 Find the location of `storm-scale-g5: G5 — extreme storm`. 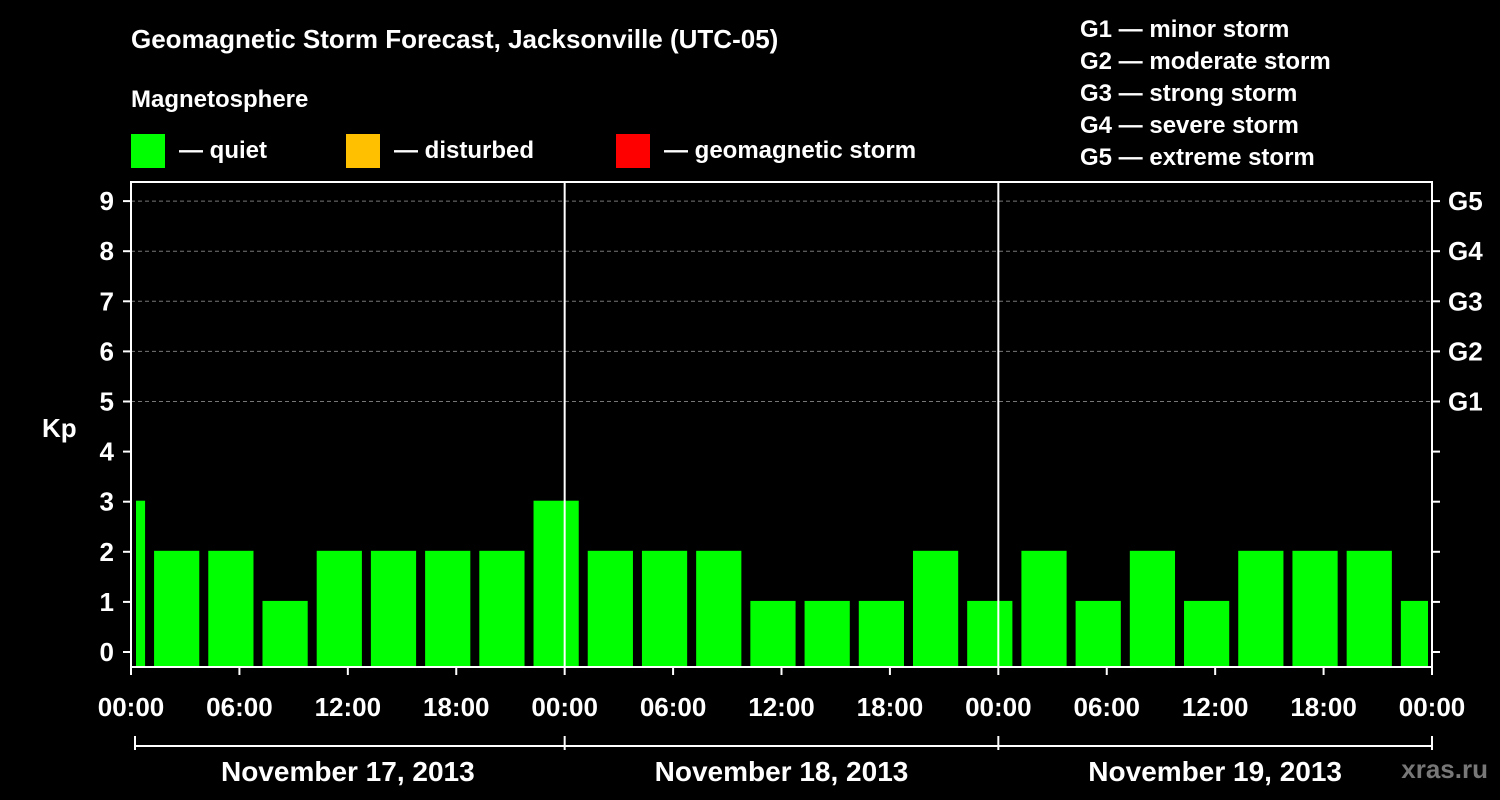

storm-scale-g5: G5 — extreme storm is located at coordinates (1197, 157).